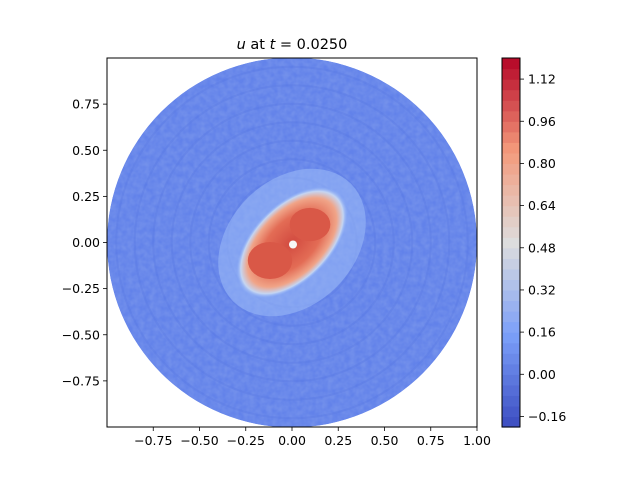 The height and width of the screenshot is (480, 640). I want to click on chart-title: u at t = 0.0250, so click(292, 45).